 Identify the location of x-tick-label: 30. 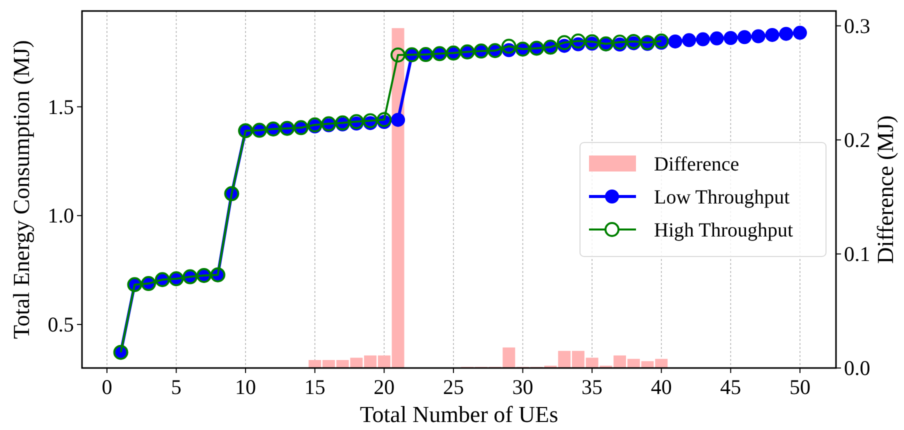
(523, 387).